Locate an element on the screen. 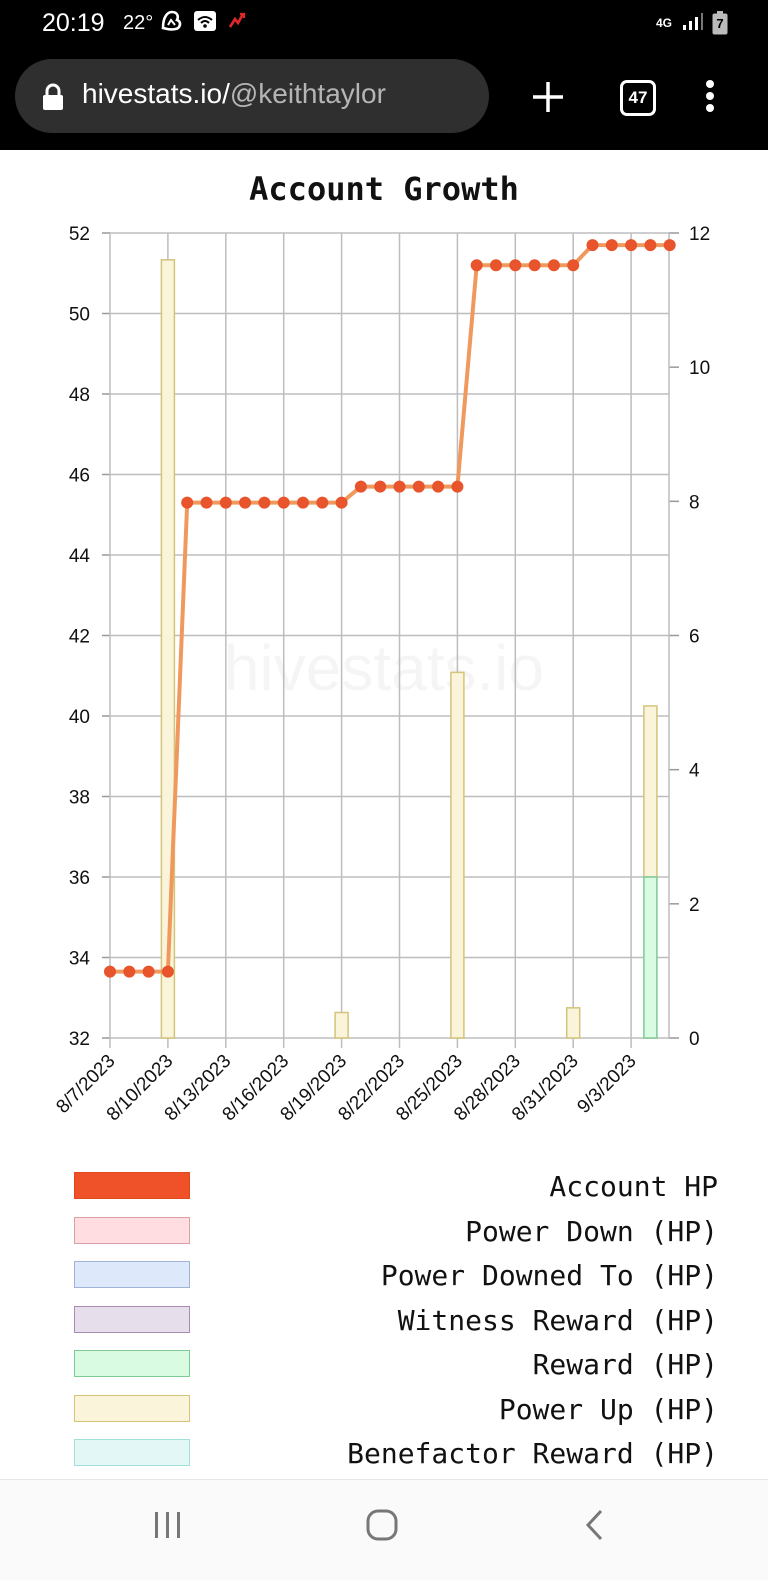 The image size is (768, 1580). legend-item: Reward (HP) is located at coordinates (384, 1370).